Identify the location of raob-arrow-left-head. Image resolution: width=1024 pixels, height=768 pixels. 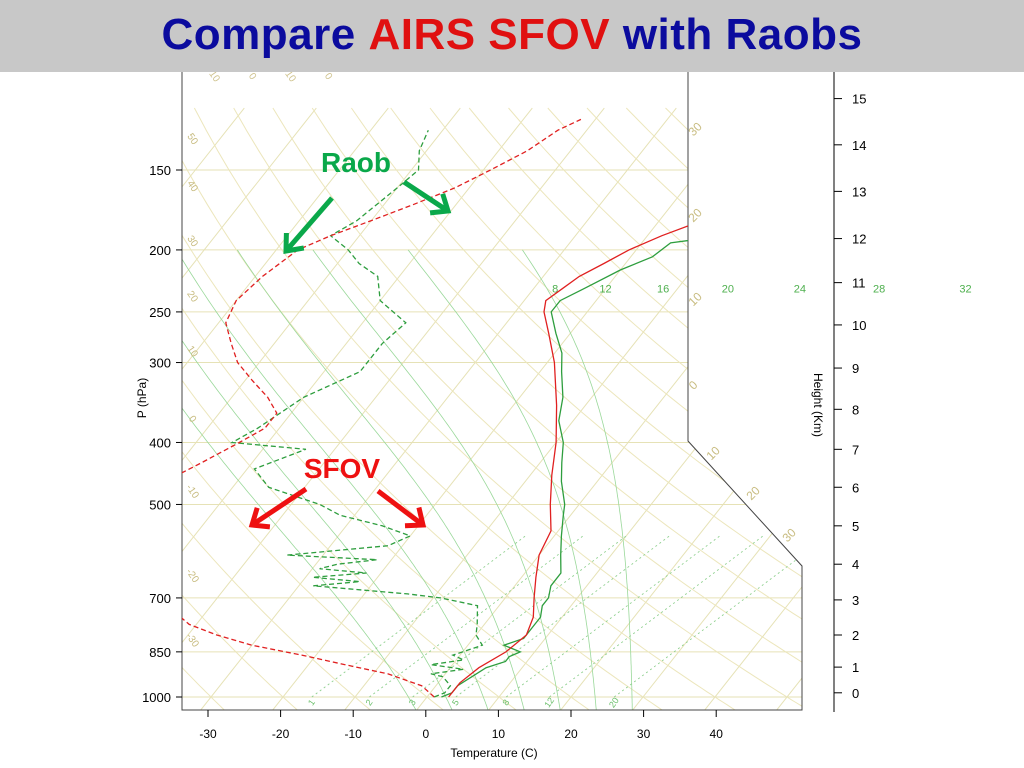
(294, 243).